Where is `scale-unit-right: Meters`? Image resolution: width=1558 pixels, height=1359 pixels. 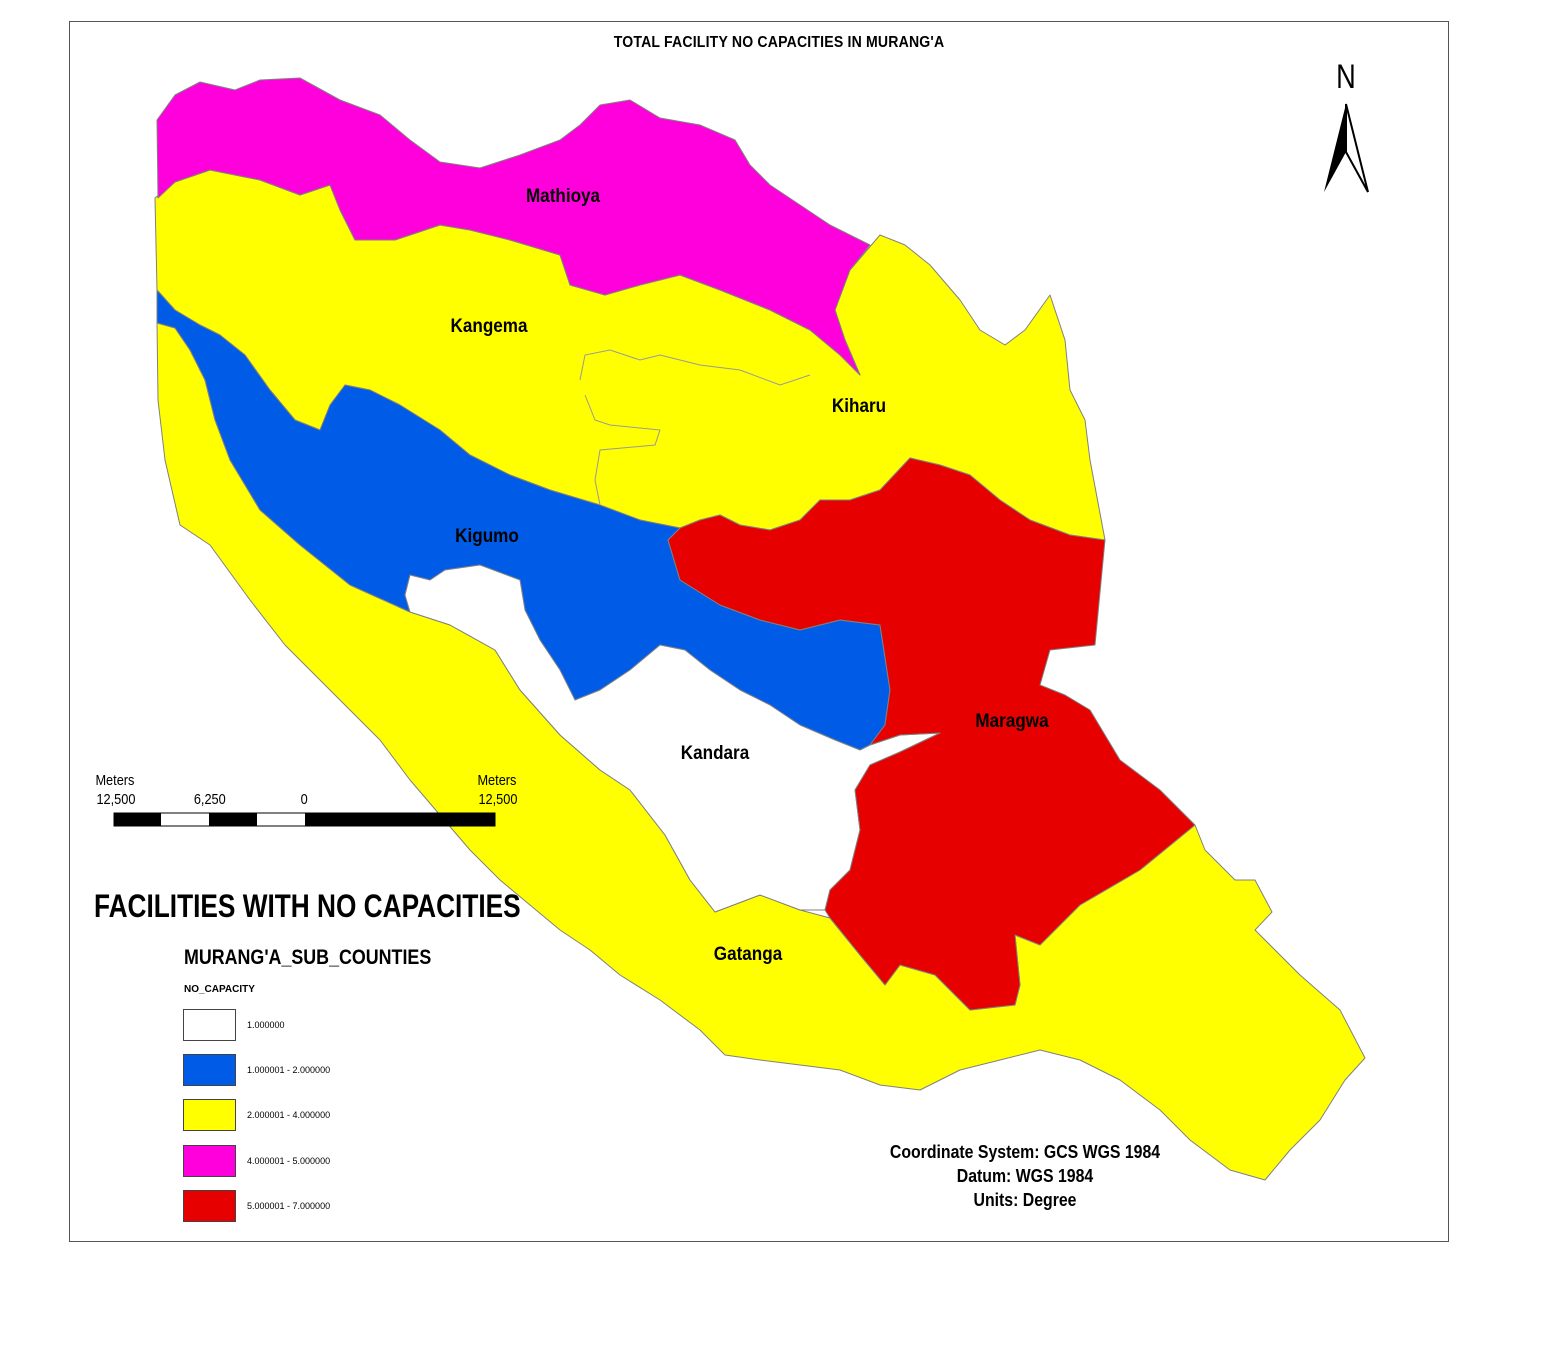
scale-unit-right: Meters is located at coordinates (497, 780).